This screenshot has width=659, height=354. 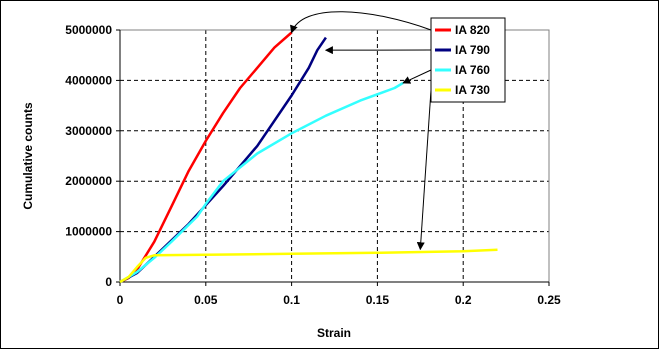 What do you see at coordinates (291, 300) in the screenshot?
I see `x-tick-label: 0.1` at bounding box center [291, 300].